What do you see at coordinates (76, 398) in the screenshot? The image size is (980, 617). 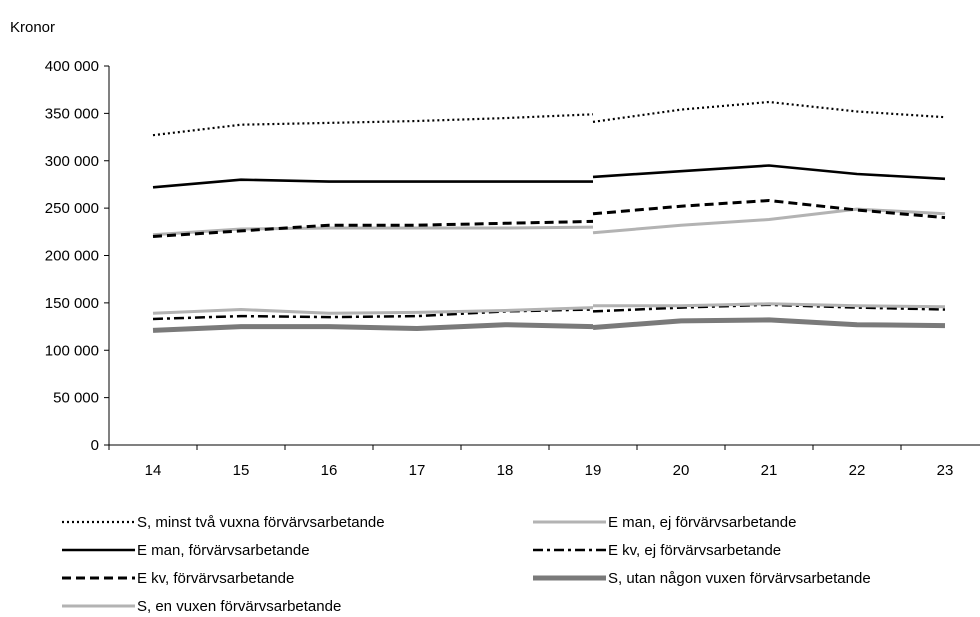 I see `y-tick-label: 50 000` at bounding box center [76, 398].